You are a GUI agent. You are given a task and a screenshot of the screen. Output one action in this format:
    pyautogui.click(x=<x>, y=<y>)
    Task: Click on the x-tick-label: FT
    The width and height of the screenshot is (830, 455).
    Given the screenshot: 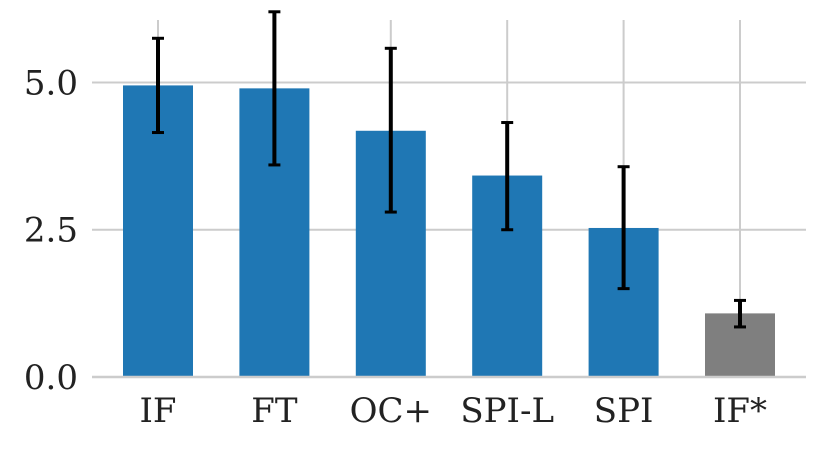 What is the action you would take?
    pyautogui.click(x=274, y=411)
    